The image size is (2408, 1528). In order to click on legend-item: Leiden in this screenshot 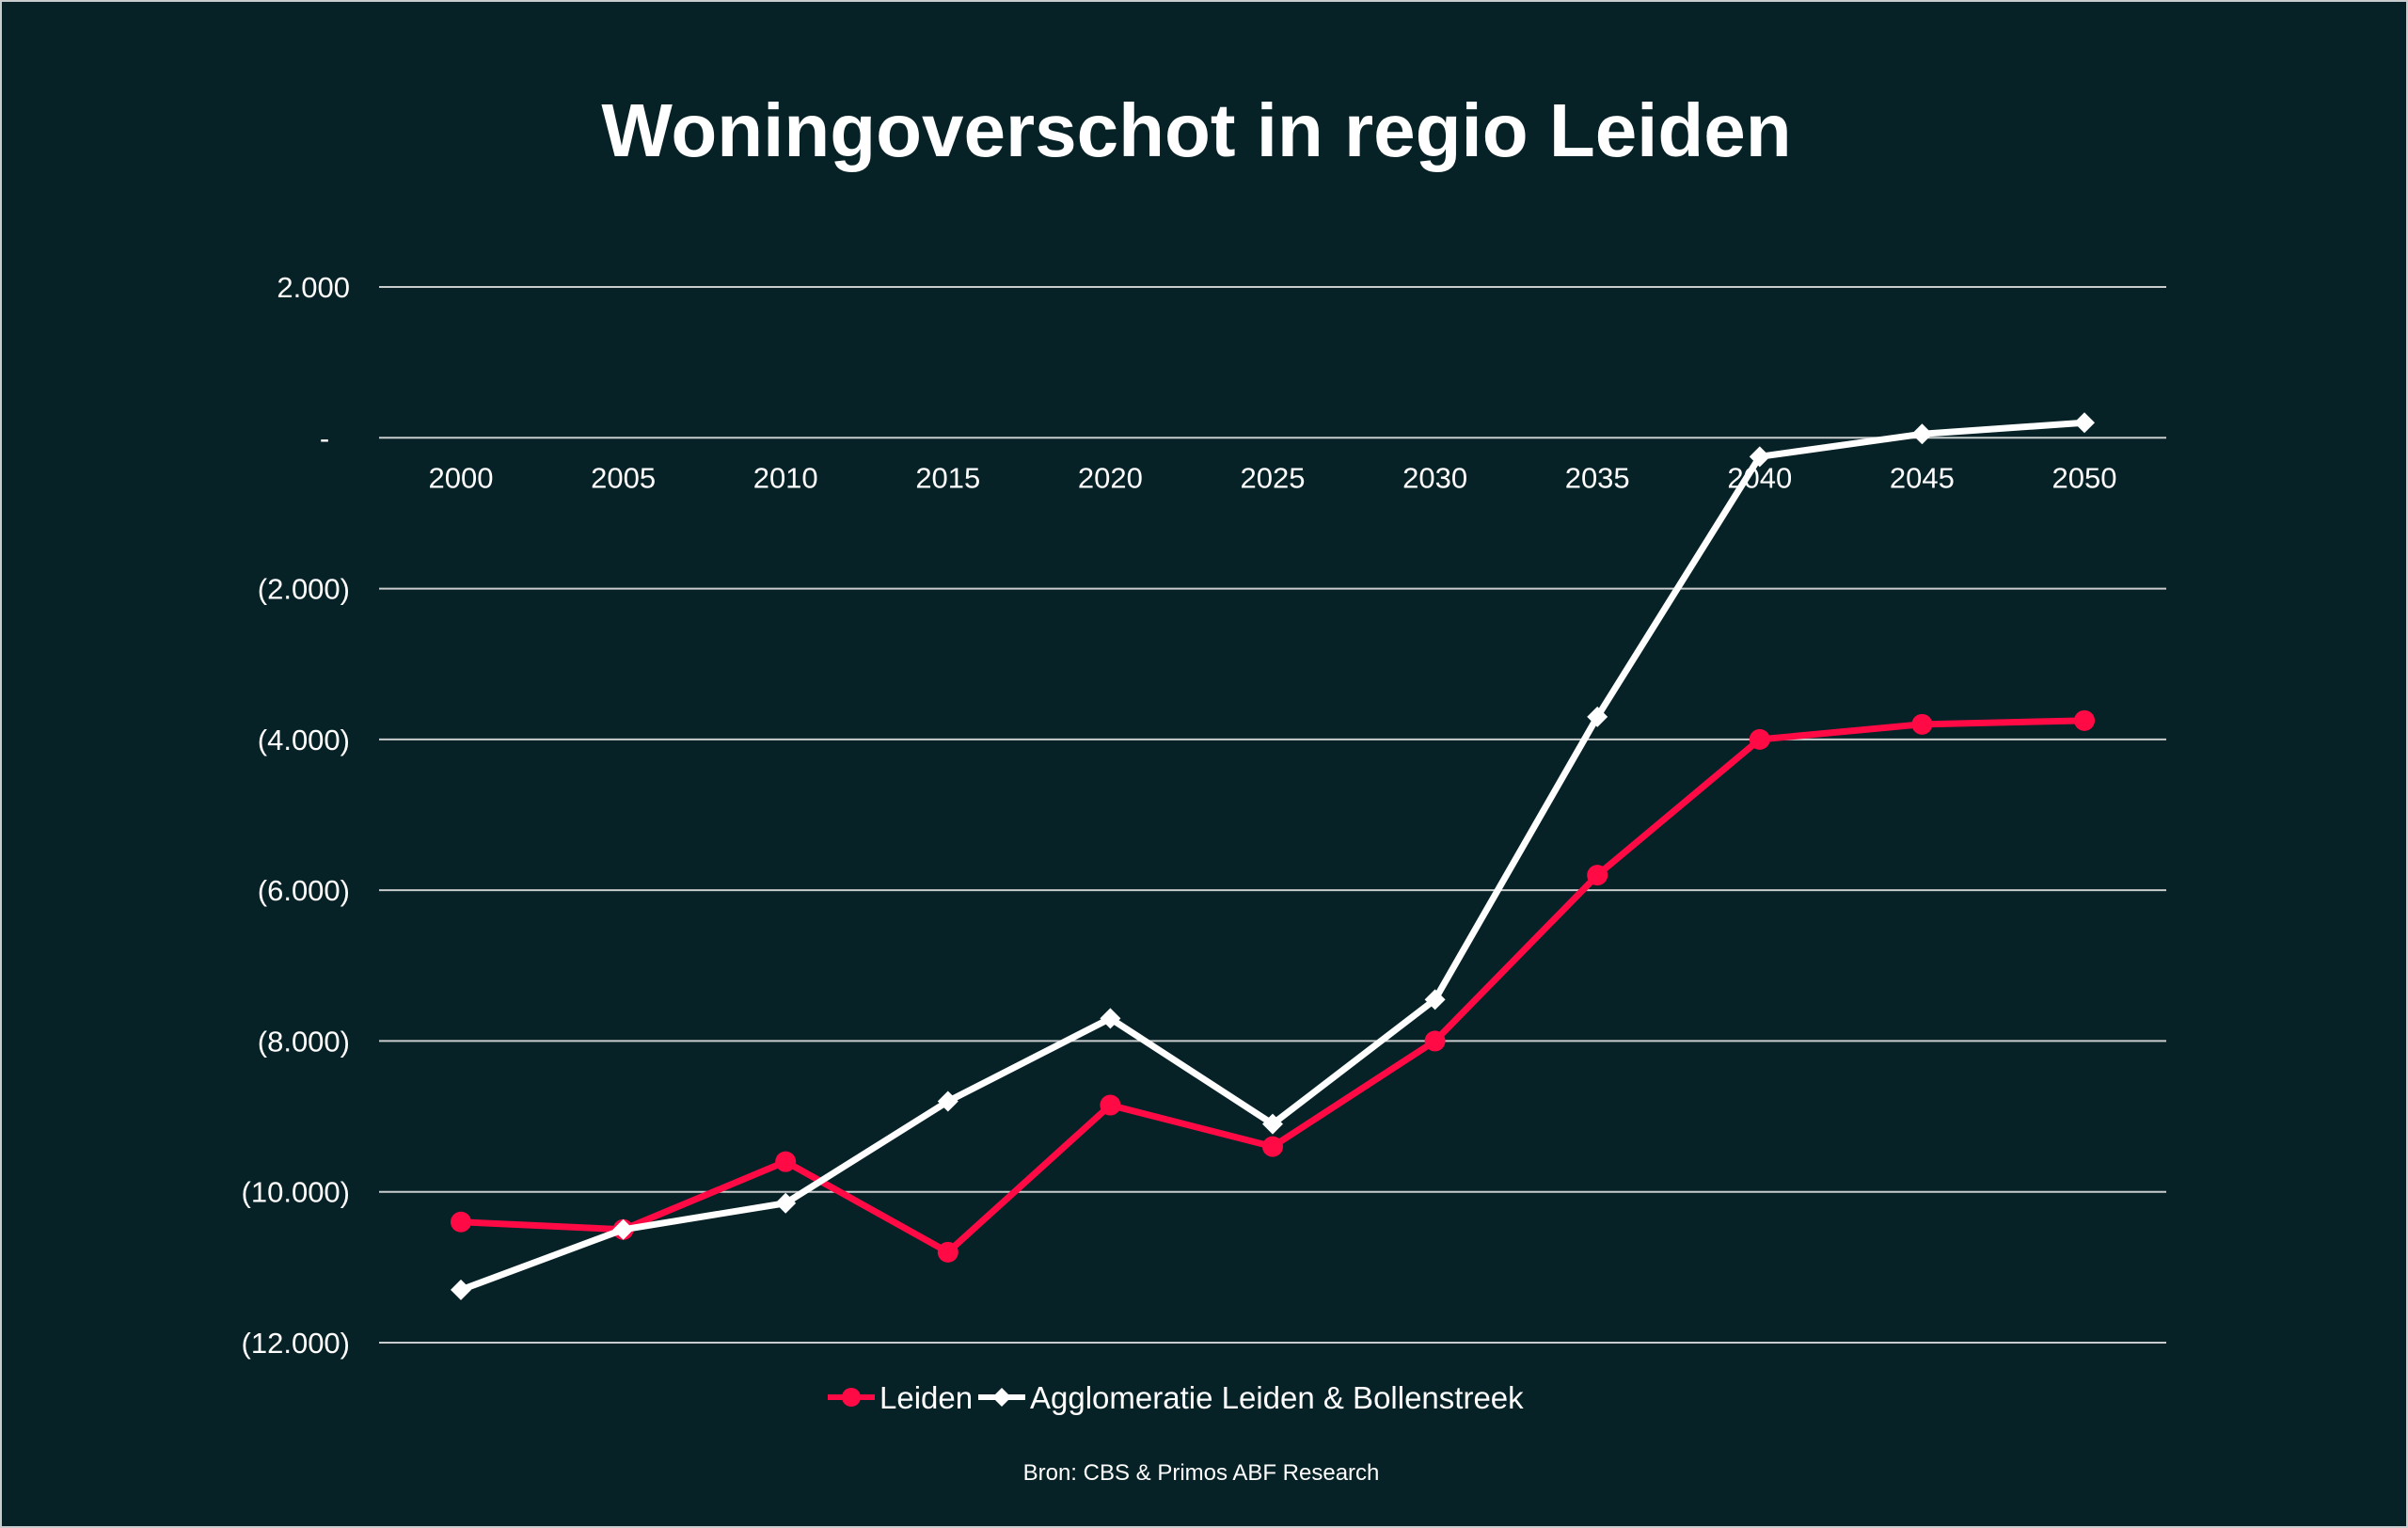, I will do `click(901, 1397)`.